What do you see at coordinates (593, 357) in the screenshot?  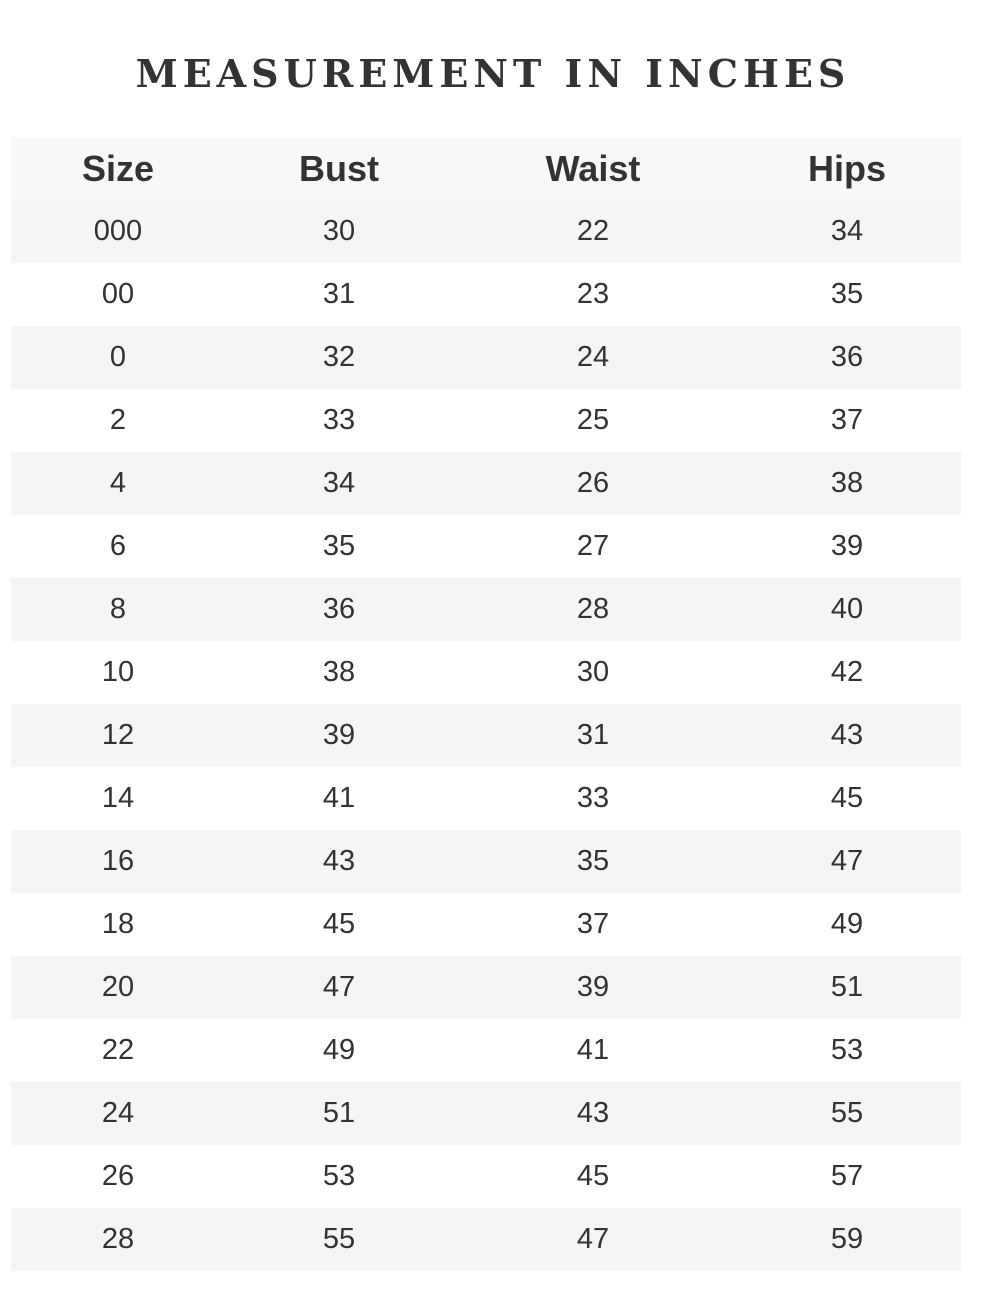 I see `cell-waist: 24` at bounding box center [593, 357].